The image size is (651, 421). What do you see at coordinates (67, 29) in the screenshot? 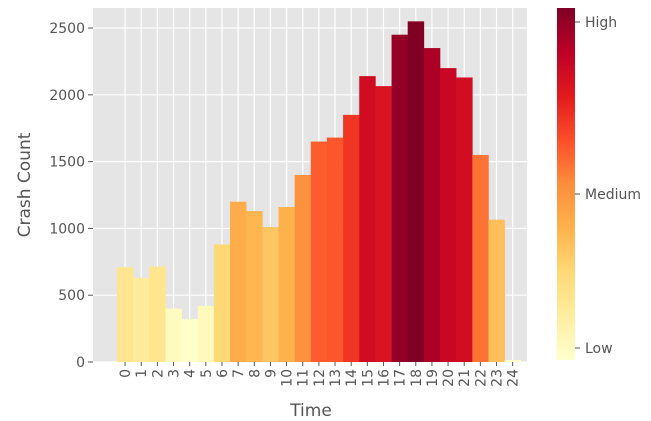
I see `y-tick-label: 2500` at bounding box center [67, 29].